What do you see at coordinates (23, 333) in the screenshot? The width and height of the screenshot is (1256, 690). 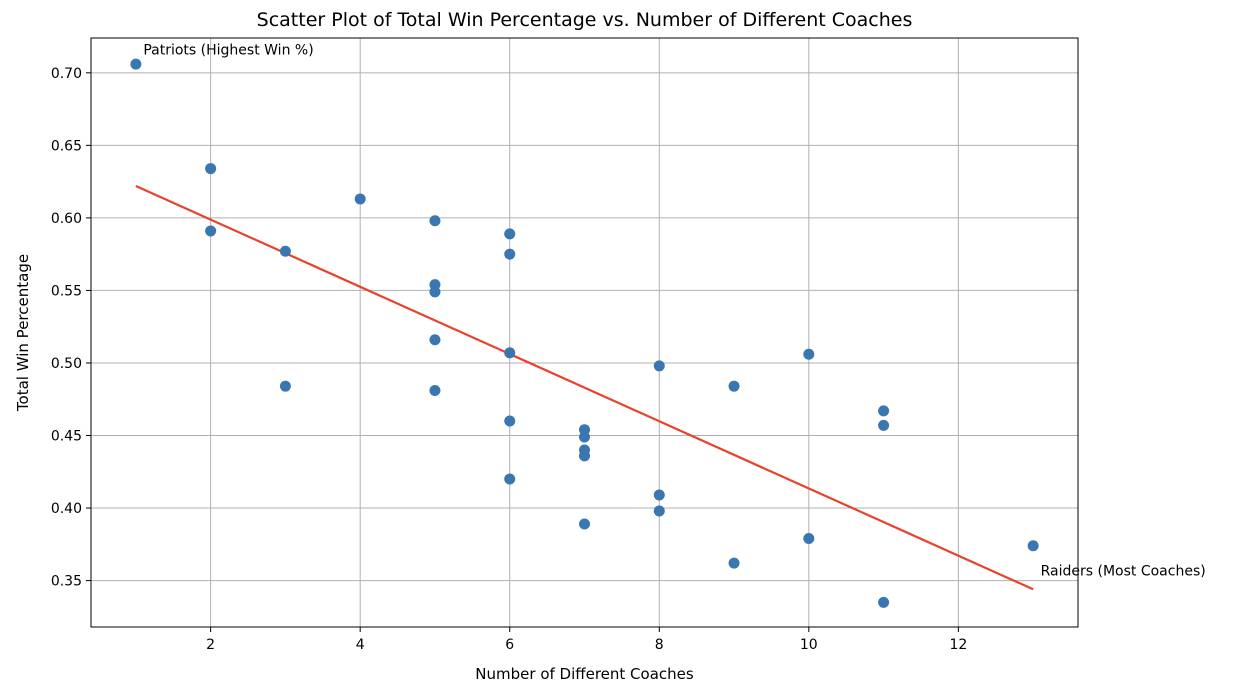 I see `y-axis-label: Total Win Percentage` at bounding box center [23, 333].